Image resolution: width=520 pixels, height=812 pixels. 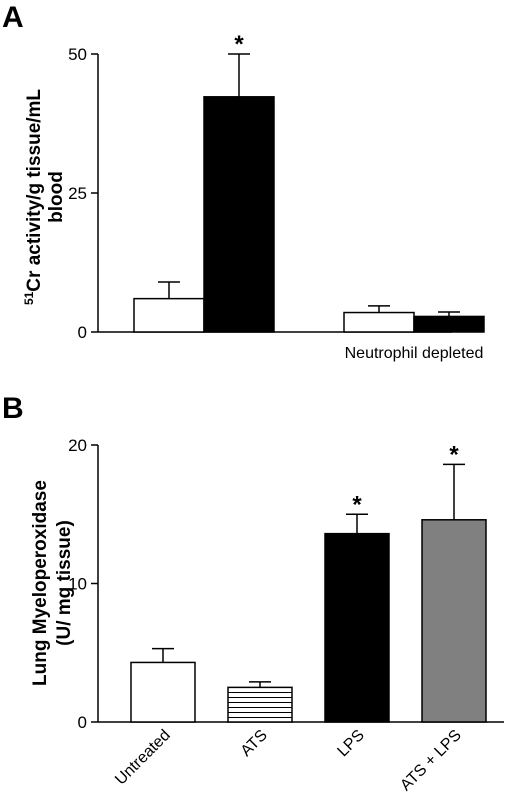 What do you see at coordinates (143, 758) in the screenshot?
I see `panel-b-category-label: Untreated` at bounding box center [143, 758].